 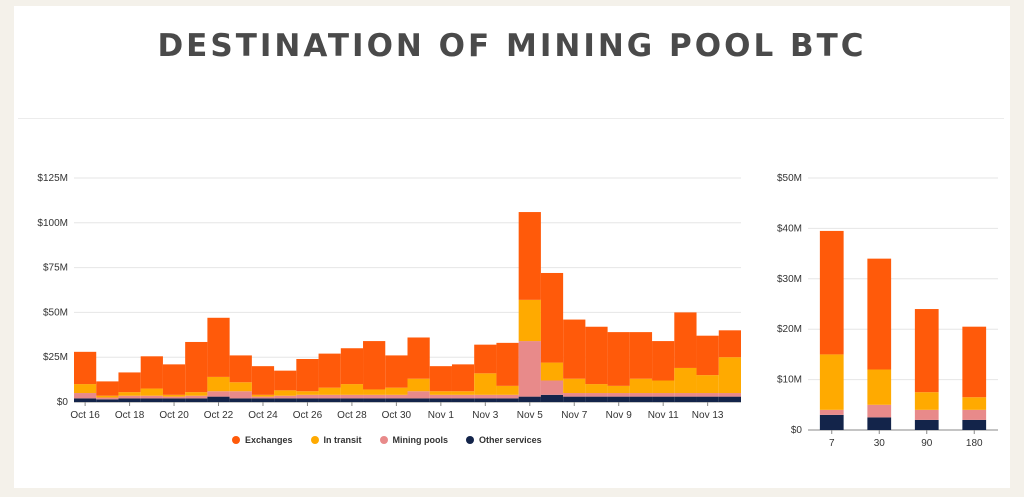 What do you see at coordinates (314, 440) in the screenshot?
I see `legend-swatch-in-transit` at bounding box center [314, 440].